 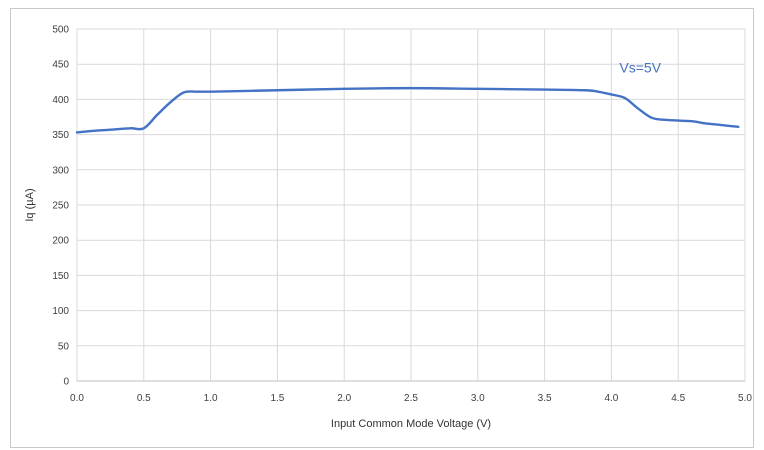 I want to click on y-tick-label: 0, so click(x=66, y=382).